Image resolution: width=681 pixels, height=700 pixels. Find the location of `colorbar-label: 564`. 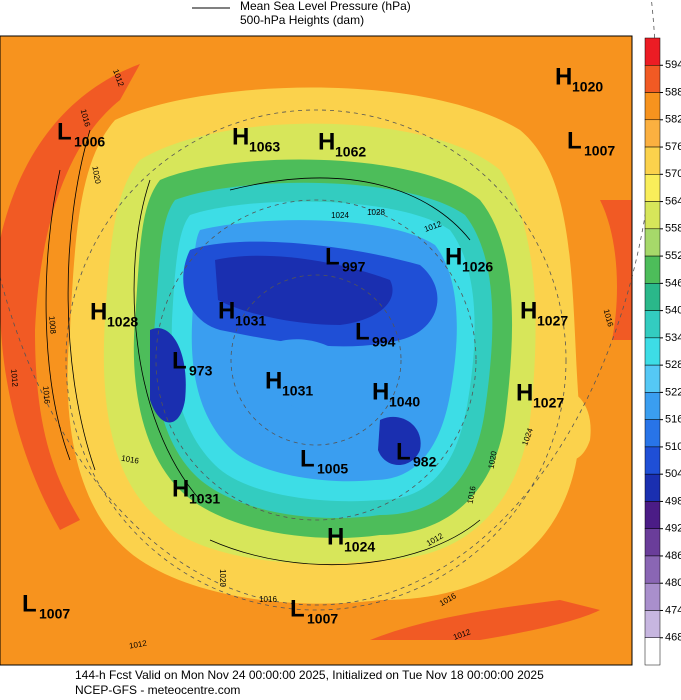

colorbar-label: 564 is located at coordinates (673, 201).